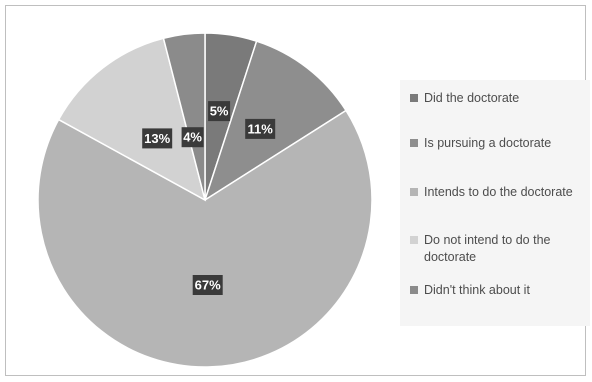 The image size is (592, 382). I want to click on data-label-text: 5%, so click(219, 111).